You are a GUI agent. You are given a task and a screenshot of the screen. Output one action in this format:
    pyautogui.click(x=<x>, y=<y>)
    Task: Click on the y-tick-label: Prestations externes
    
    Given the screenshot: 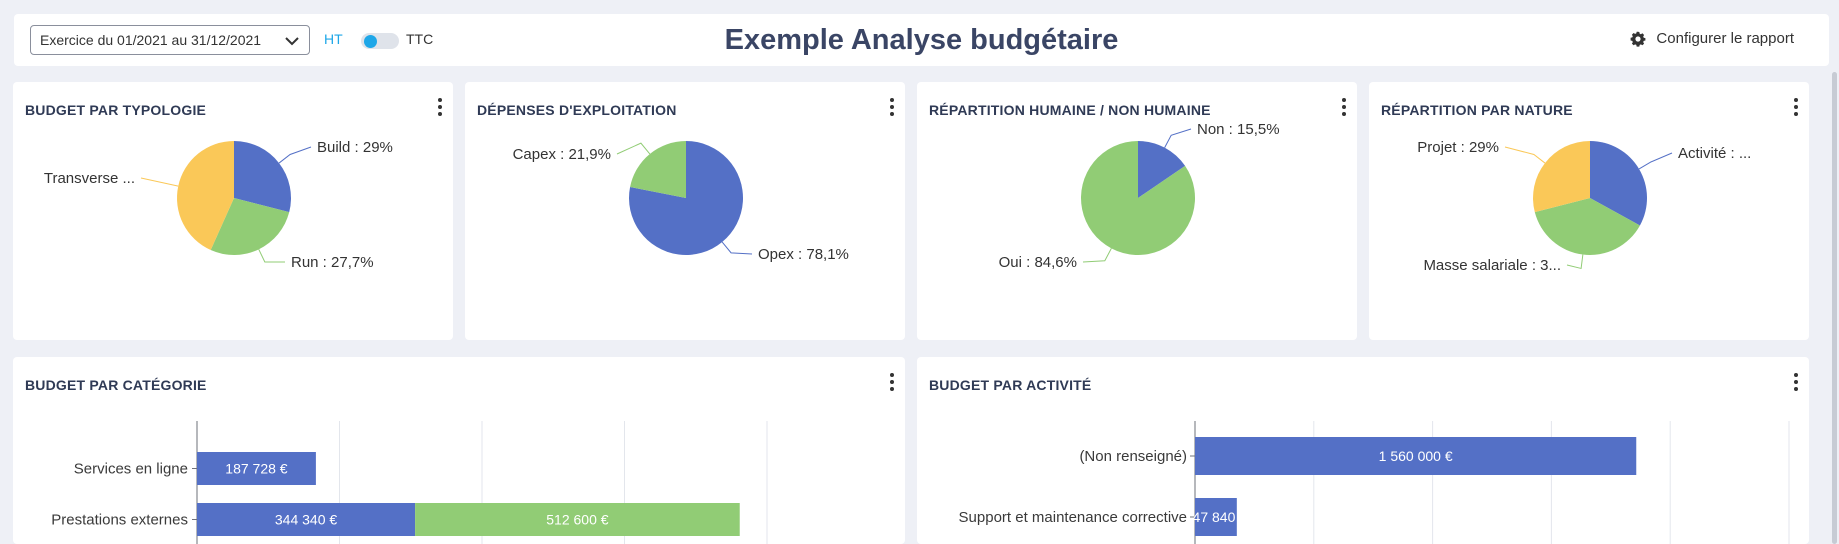 What is the action you would take?
    pyautogui.click(x=119, y=520)
    